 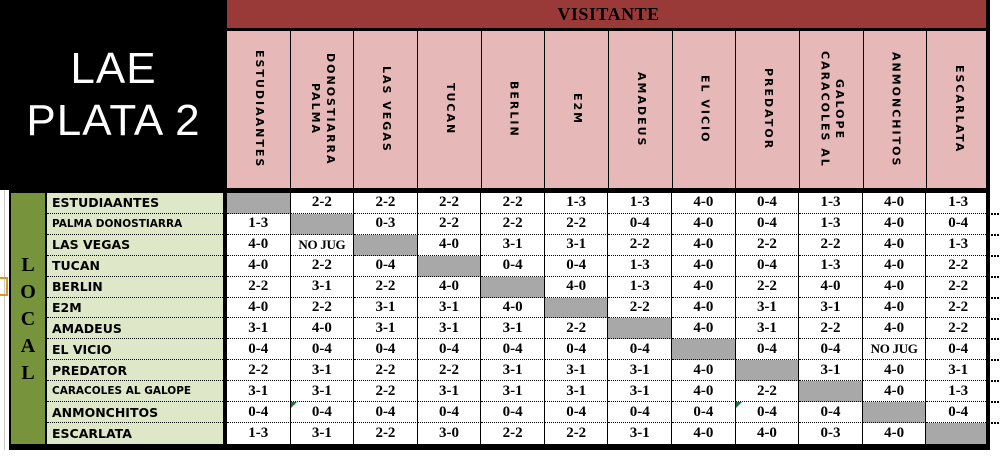 What do you see at coordinates (135, 329) in the screenshot?
I see `row-label-amadeus: AMADEUS` at bounding box center [135, 329].